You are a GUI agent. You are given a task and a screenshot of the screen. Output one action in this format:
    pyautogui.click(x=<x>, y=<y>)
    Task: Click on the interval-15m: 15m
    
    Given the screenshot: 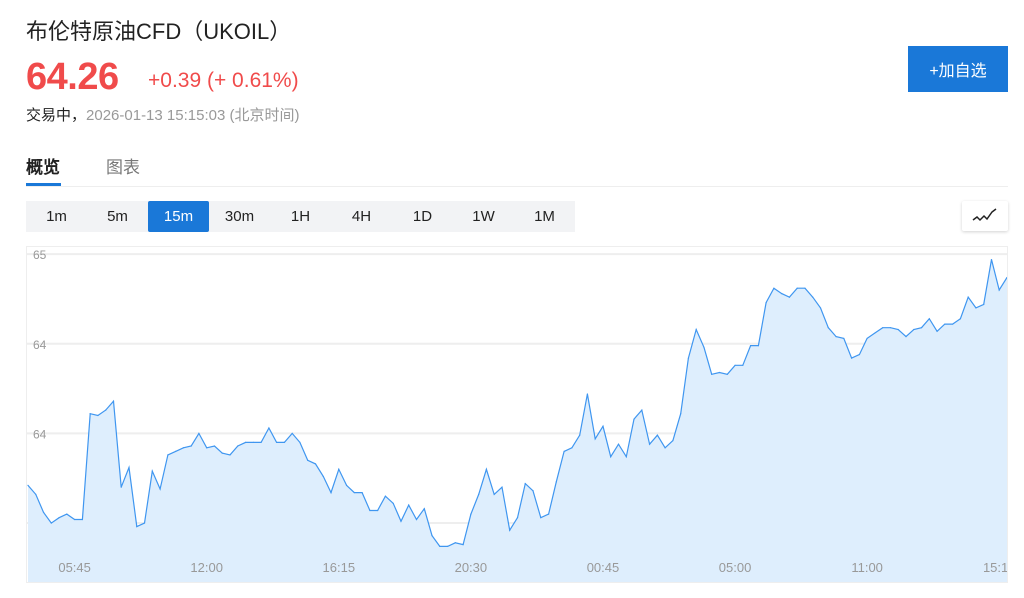 What is the action you would take?
    pyautogui.click(x=178, y=216)
    